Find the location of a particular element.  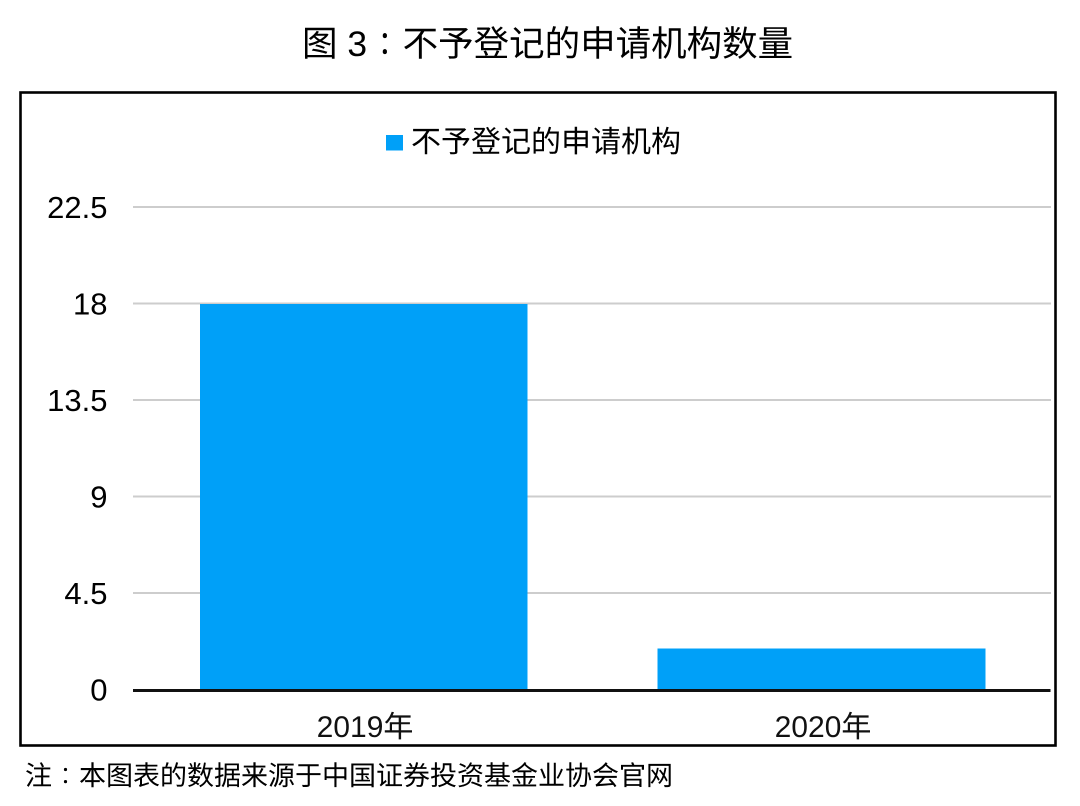

svg-text: 4.5 is located at coordinates (85, 593).